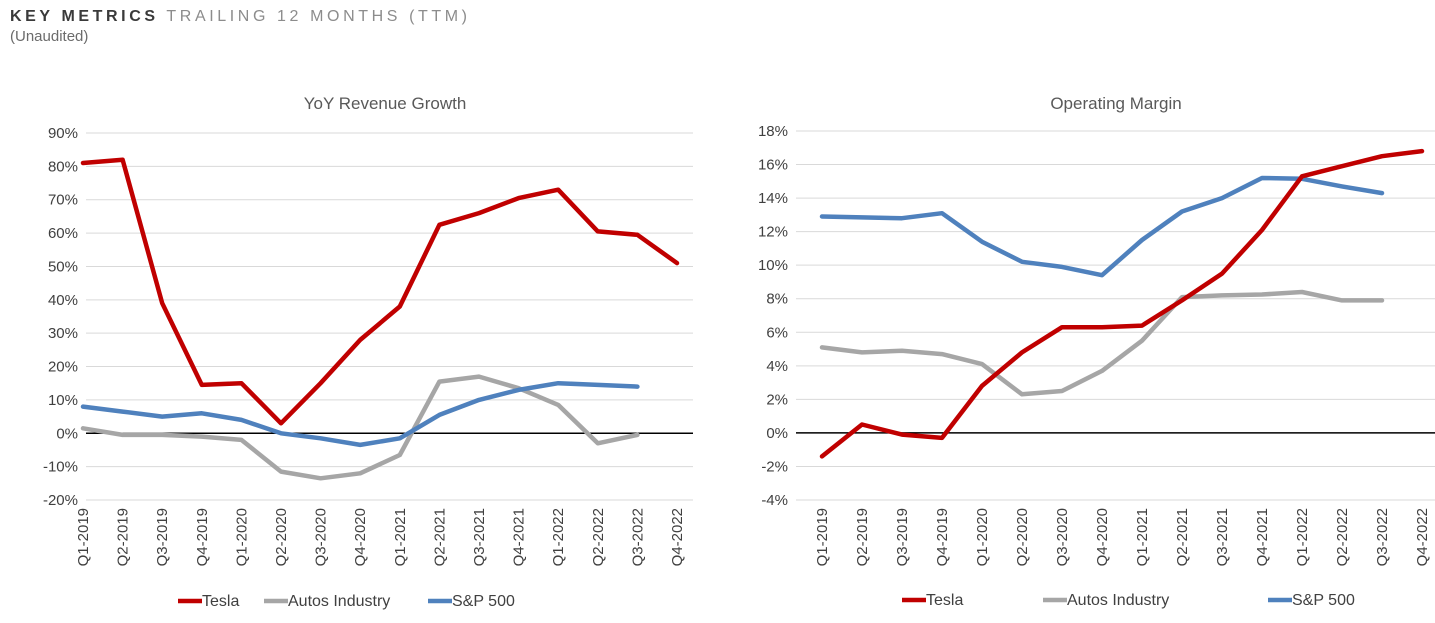 Image resolution: width=1435 pixels, height=623 pixels. What do you see at coordinates (63, 266) in the screenshot?
I see `y-tick-label: 50%` at bounding box center [63, 266].